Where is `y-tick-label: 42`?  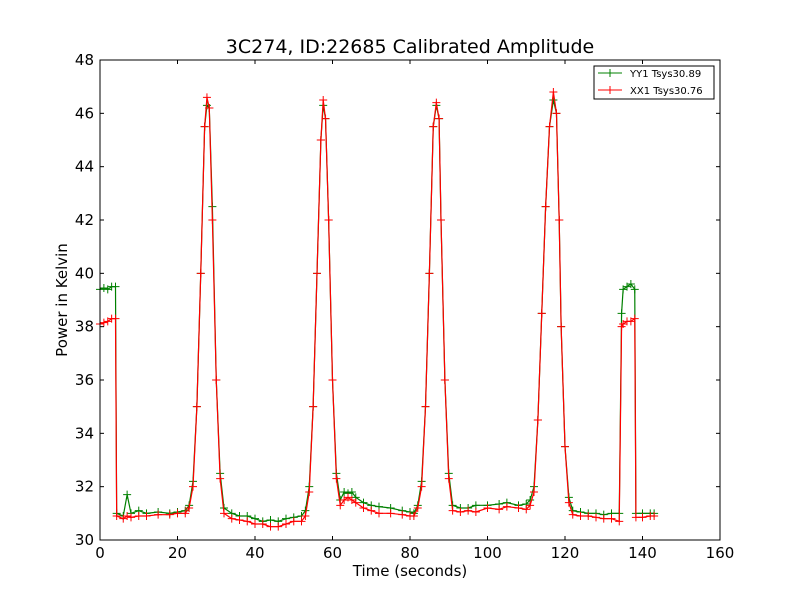
y-tick-label: 42 is located at coordinates (84, 220).